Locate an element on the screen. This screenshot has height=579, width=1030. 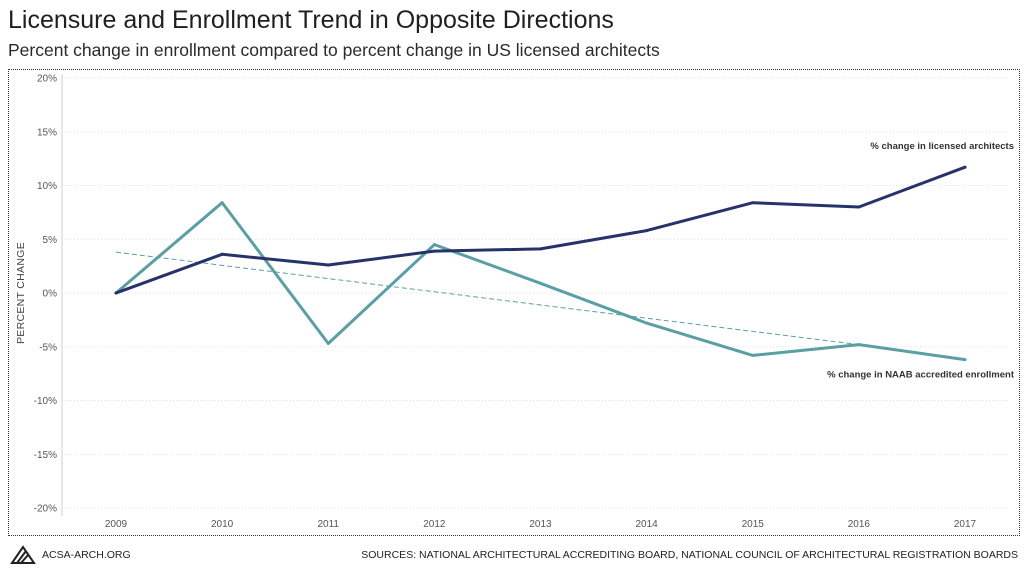
acsa-logo-icon is located at coordinates (23, 554).